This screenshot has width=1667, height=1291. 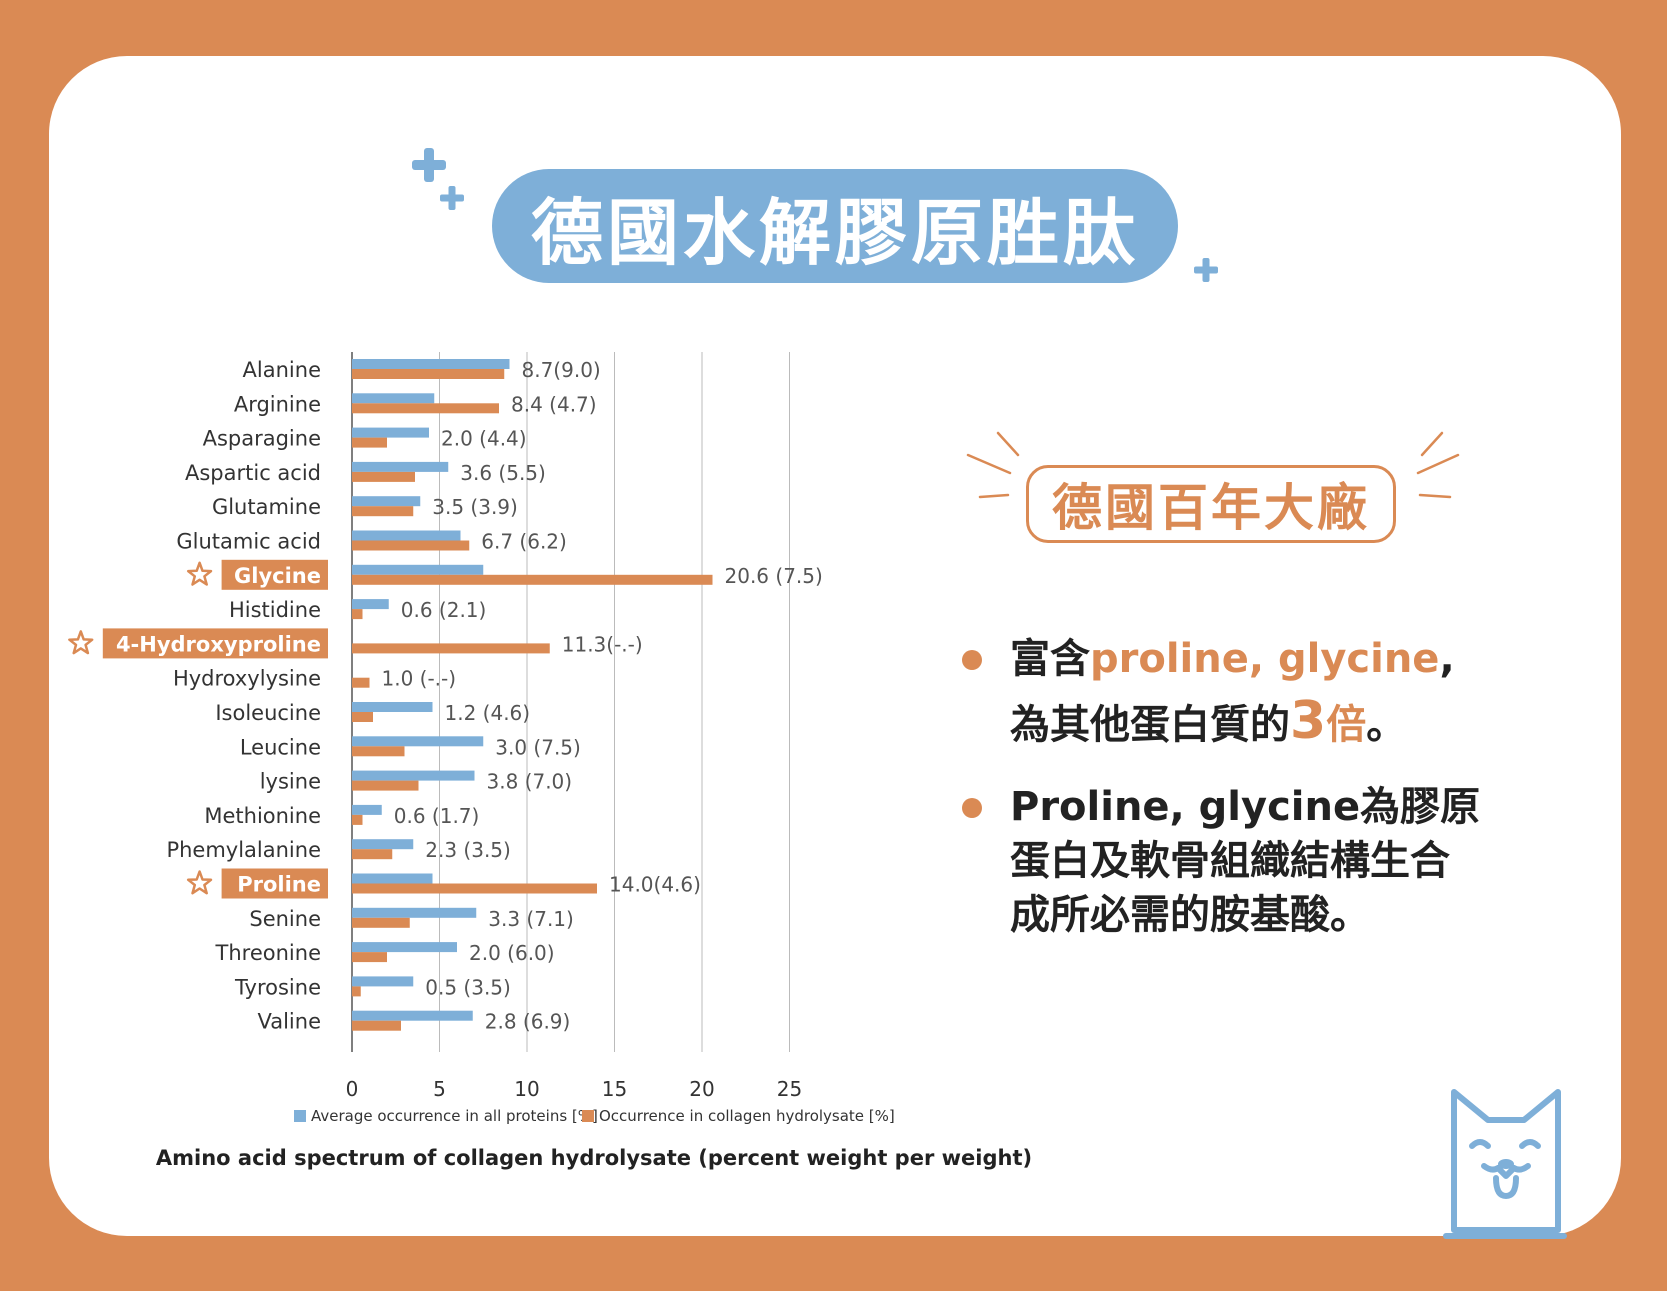 What do you see at coordinates (468, 987) in the screenshot?
I see `data-label: 0.5 (3.5)` at bounding box center [468, 987].